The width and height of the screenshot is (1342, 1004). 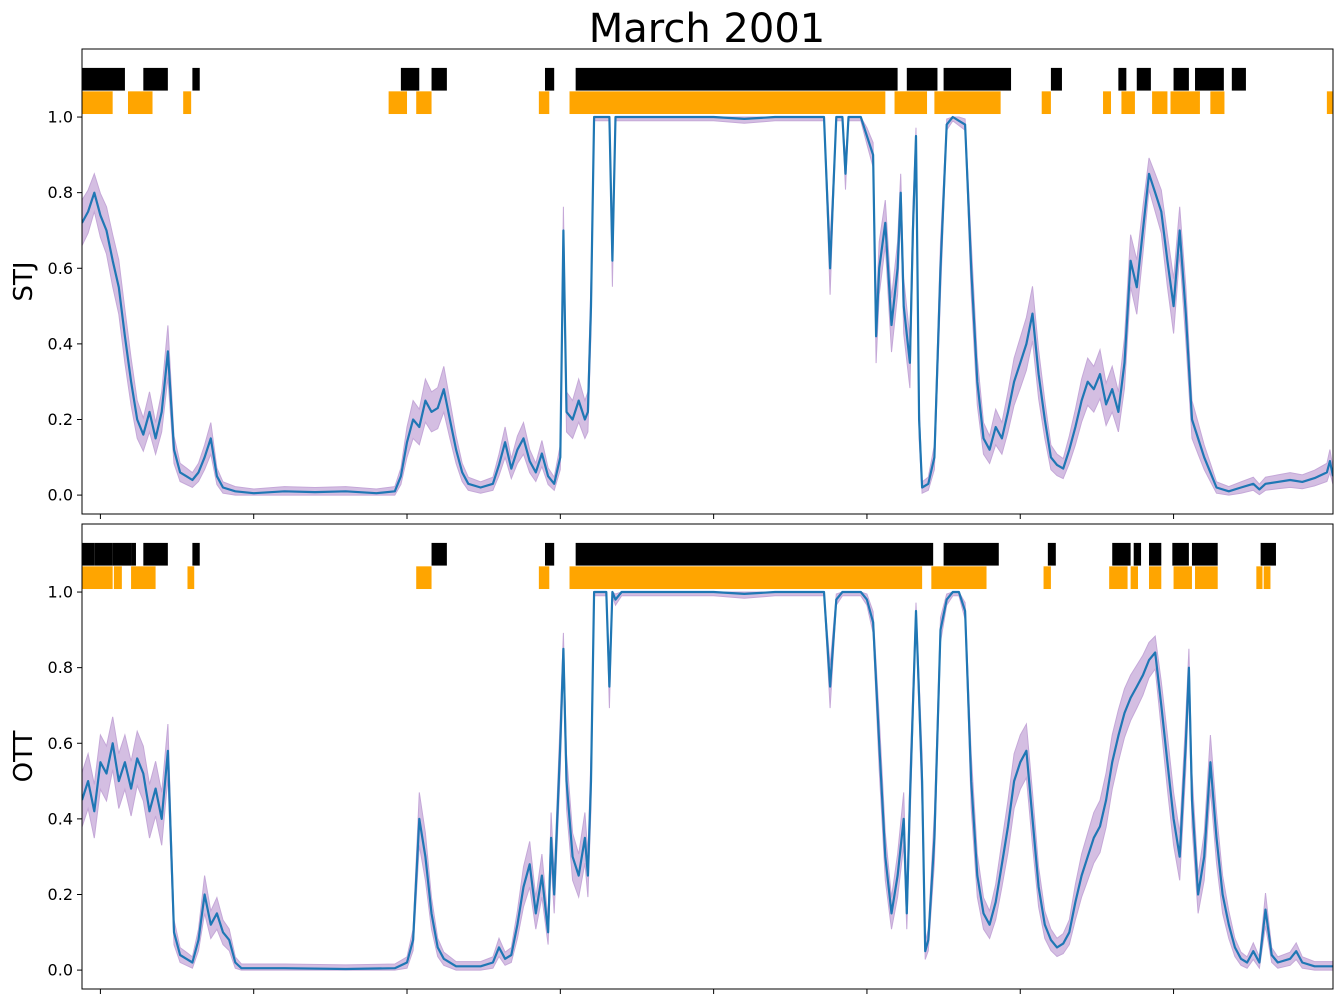 What do you see at coordinates (707, 29) in the screenshot?
I see `figure-title: March 2001` at bounding box center [707, 29].